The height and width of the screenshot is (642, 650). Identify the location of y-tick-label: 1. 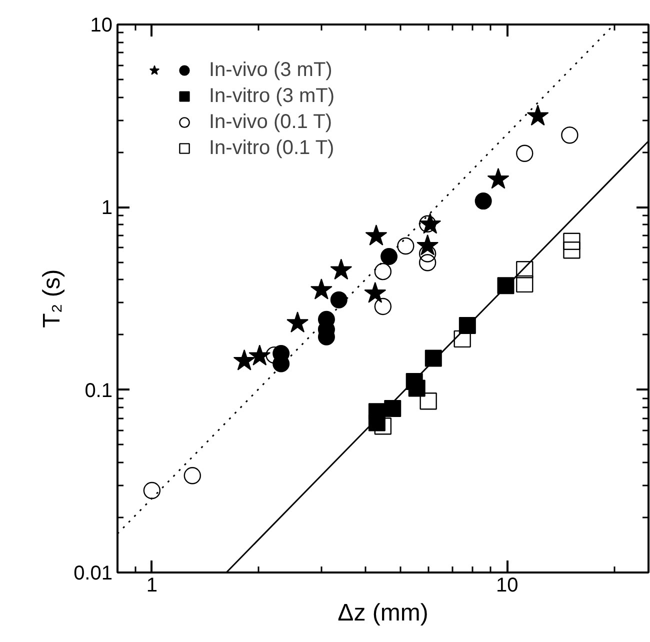
(106, 208).